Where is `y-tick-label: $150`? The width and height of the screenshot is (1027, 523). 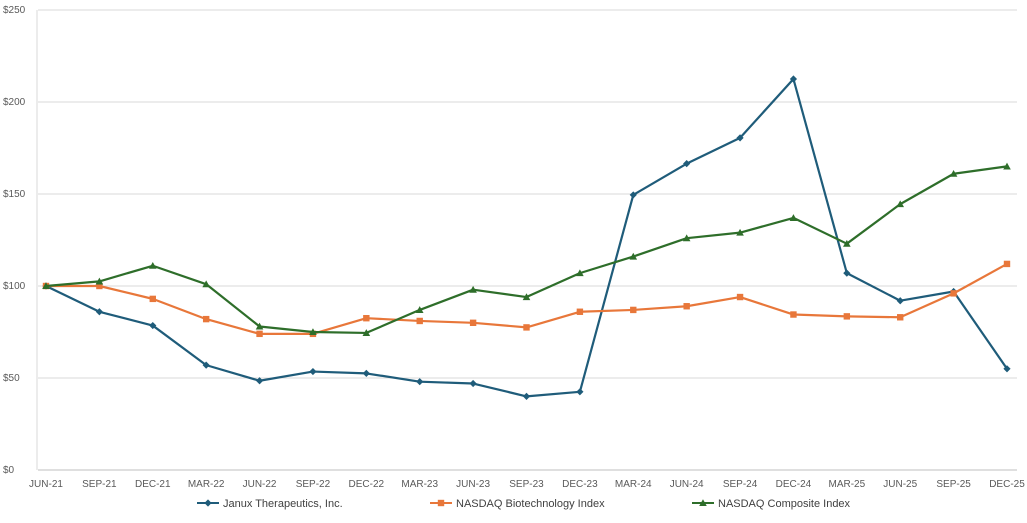
y-tick-label: $150 is located at coordinates (14, 194).